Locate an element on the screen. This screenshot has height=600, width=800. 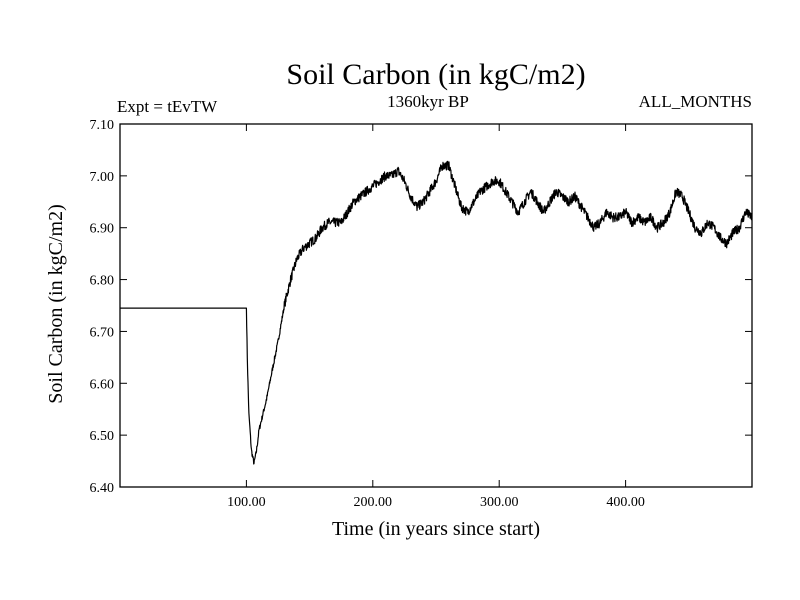
y-tick-label: 7.10 is located at coordinates (102, 125).